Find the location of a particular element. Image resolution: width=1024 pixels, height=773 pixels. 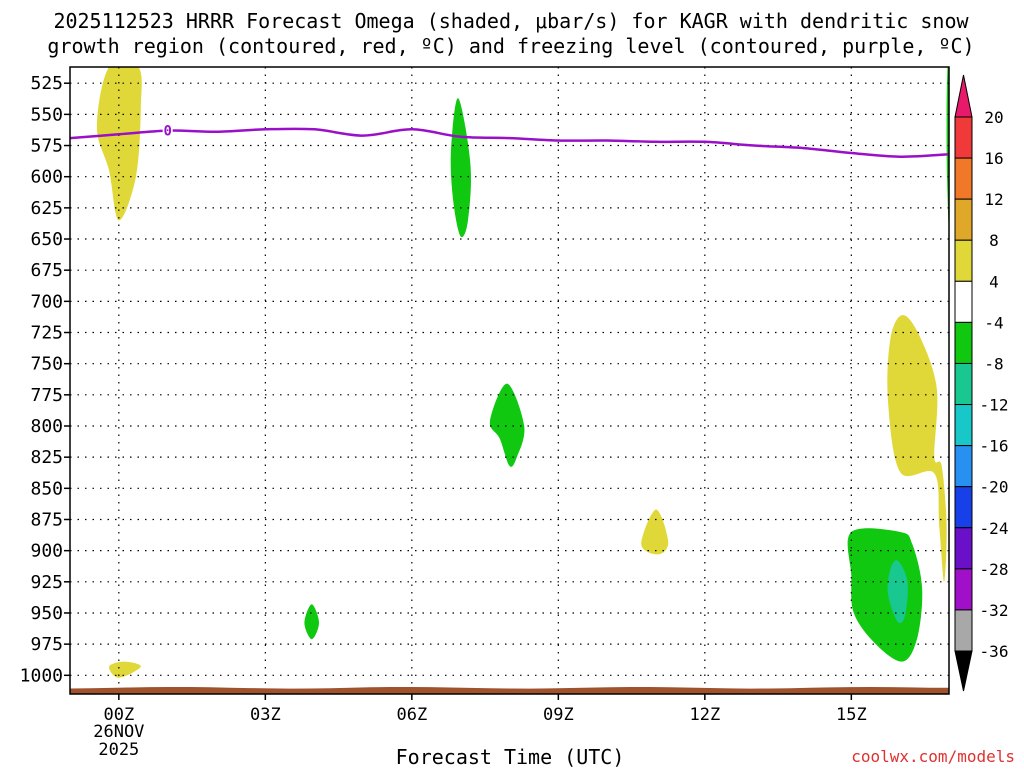

y-tick-label-575: 575 is located at coordinates (46, 146).